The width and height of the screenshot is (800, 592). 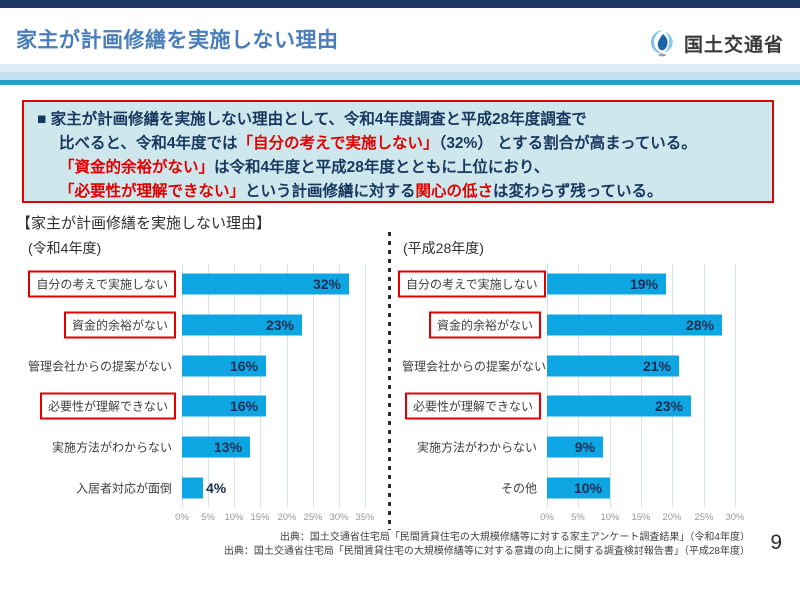 I want to click on bar-area: 10%, so click(x=656, y=487).